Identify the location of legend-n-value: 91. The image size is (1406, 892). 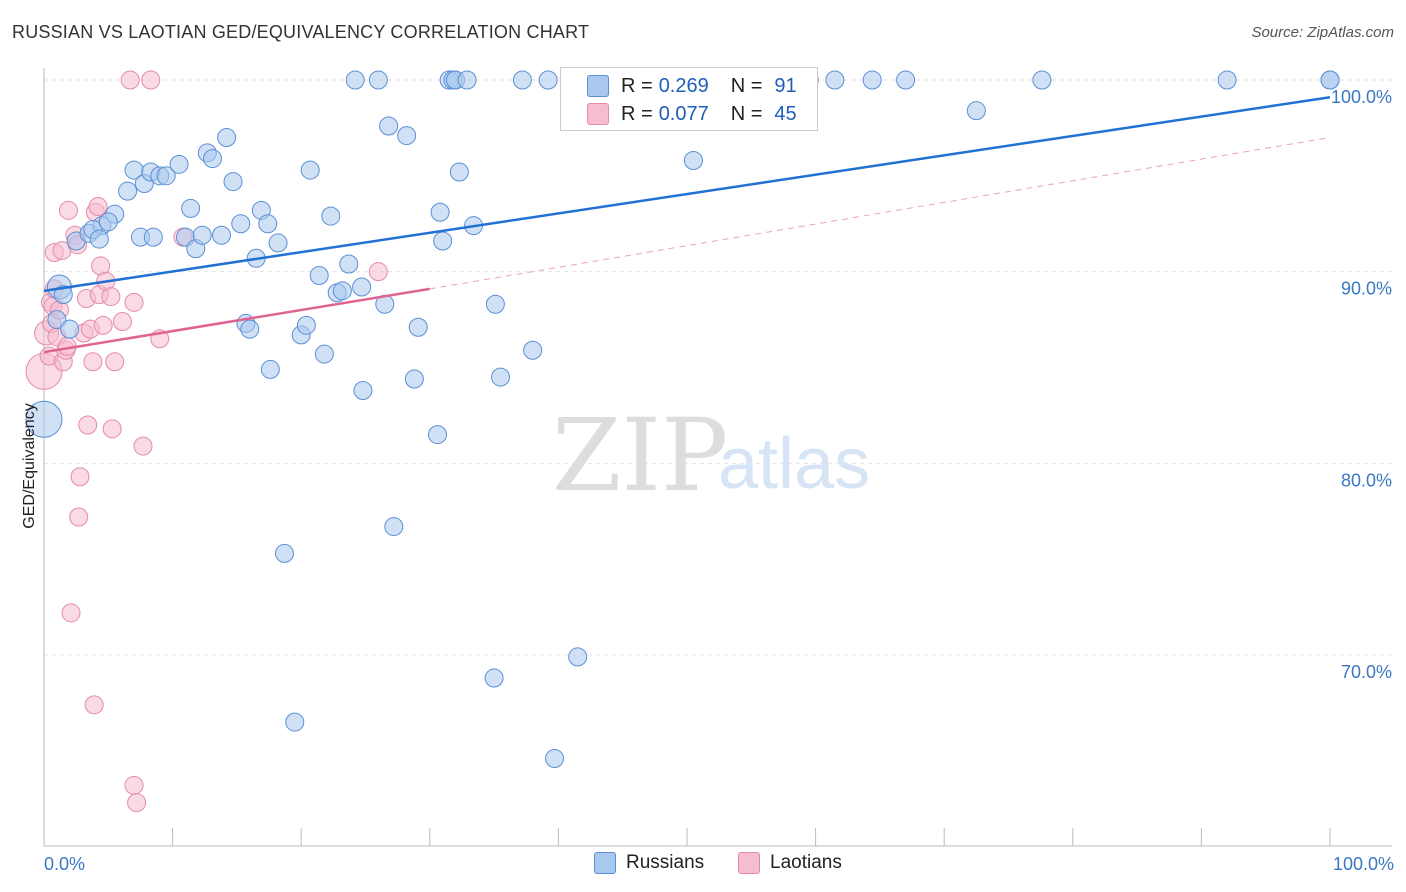
(785, 85).